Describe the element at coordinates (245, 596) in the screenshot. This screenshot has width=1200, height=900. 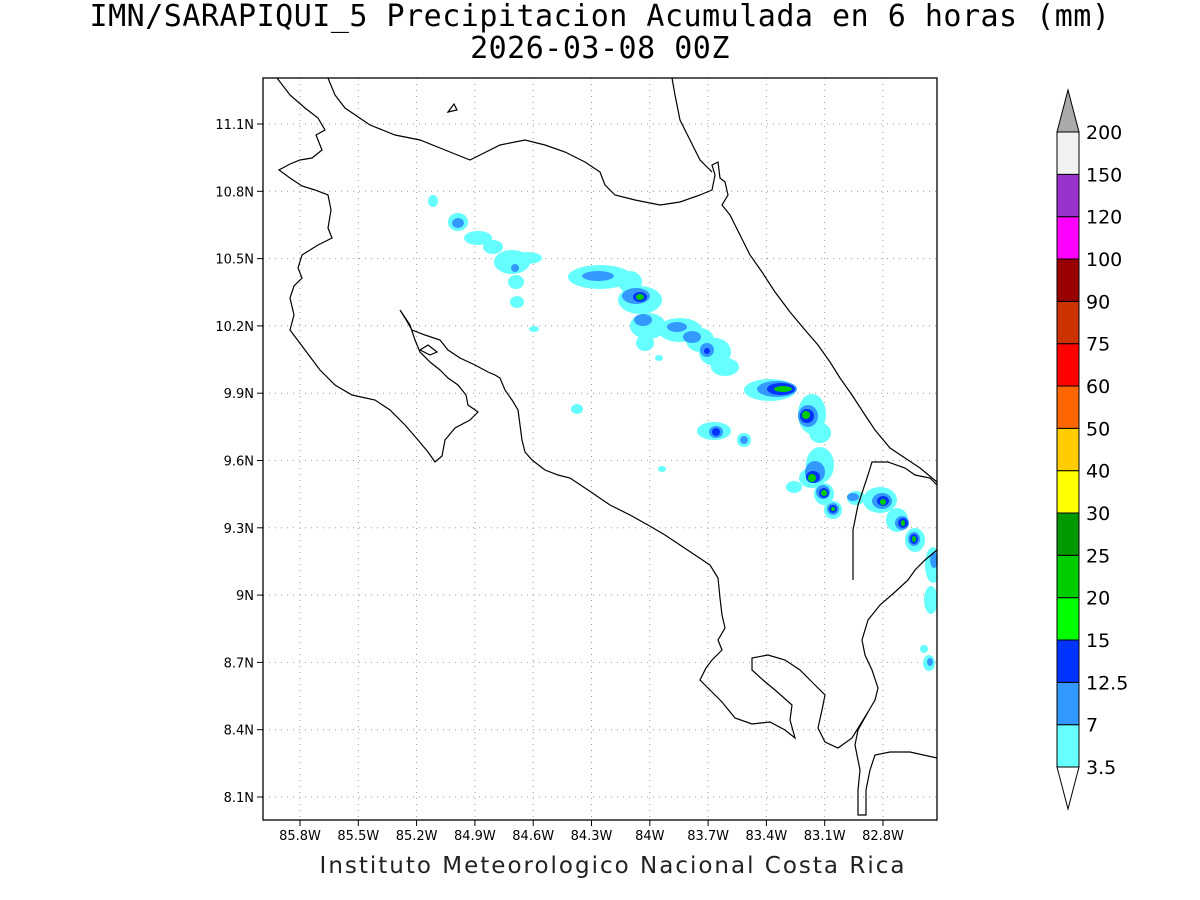
I see `lat-tick-label: 9N` at that location.